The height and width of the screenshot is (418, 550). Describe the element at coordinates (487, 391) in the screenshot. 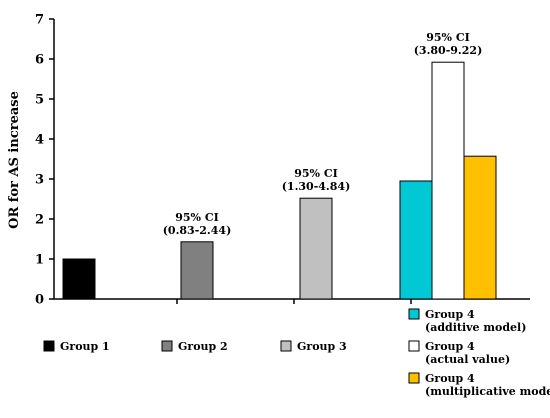

I see `legend-label-6: (multiplicative model)` at that location.